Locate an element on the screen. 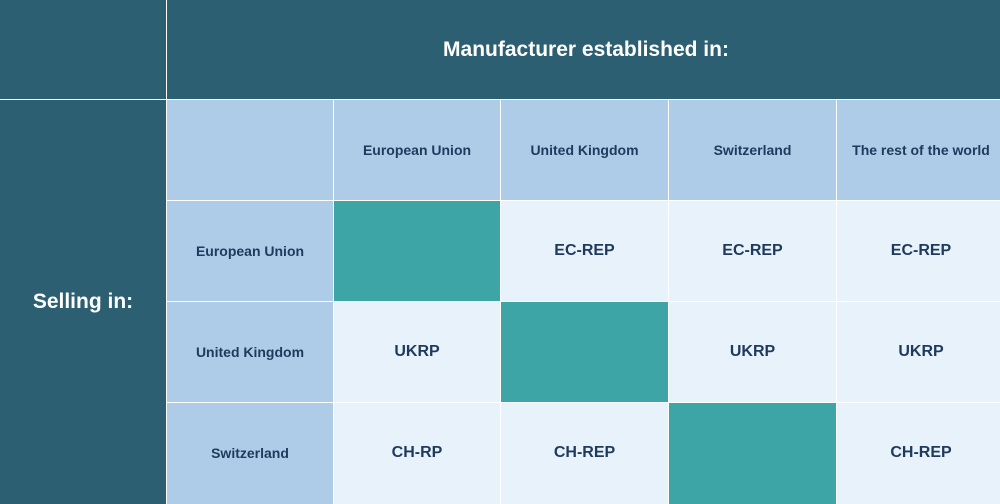 This screenshot has width=1000, height=504. cell-uk-eu: UKRP is located at coordinates (417, 352).